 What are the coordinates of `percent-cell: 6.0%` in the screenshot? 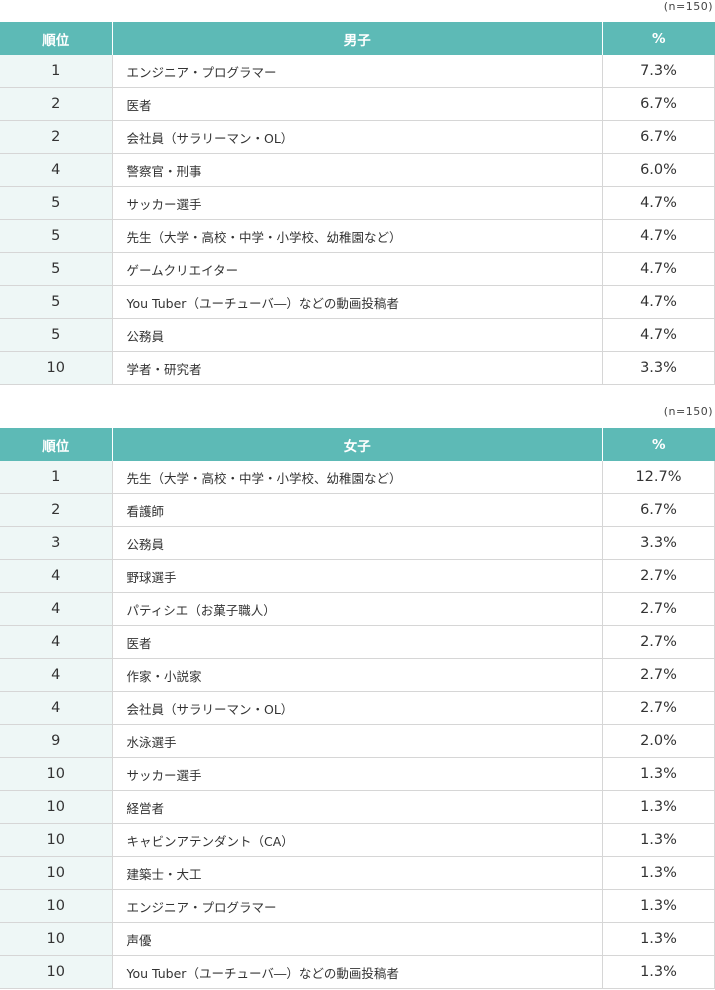 It's located at (658, 170).